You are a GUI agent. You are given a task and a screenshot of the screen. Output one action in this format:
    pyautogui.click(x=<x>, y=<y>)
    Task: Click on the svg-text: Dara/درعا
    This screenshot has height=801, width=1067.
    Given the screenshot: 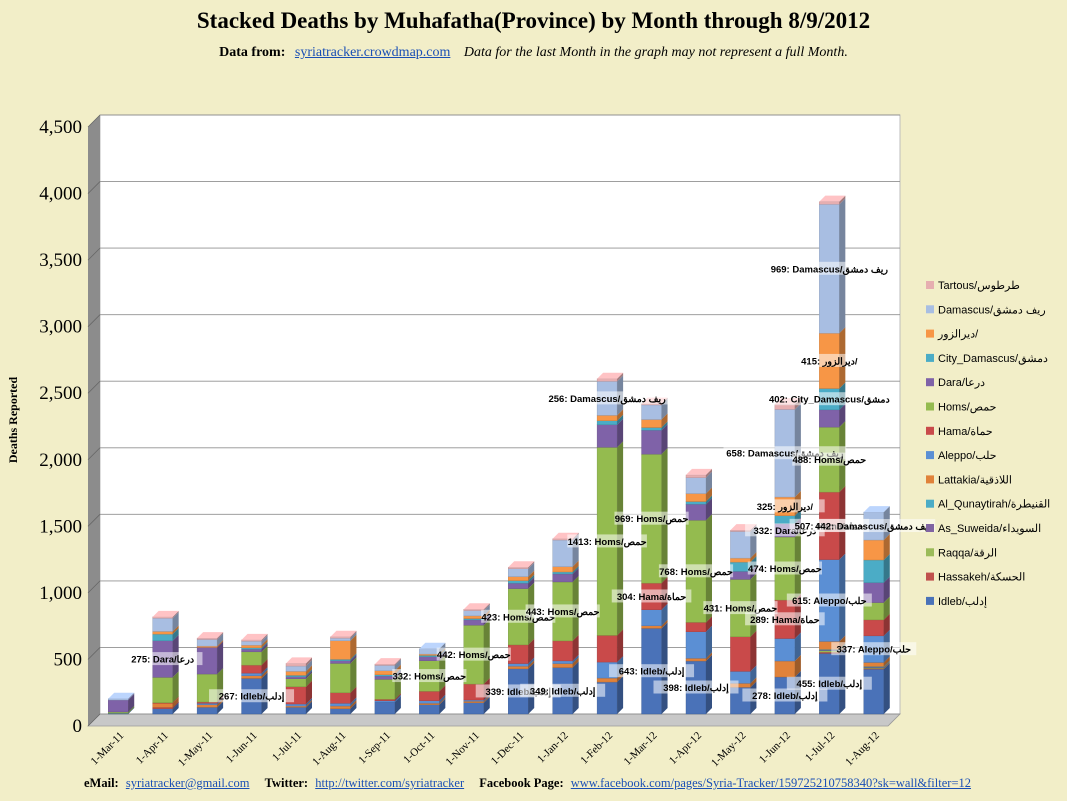 What is the action you would take?
    pyautogui.click(x=961, y=383)
    